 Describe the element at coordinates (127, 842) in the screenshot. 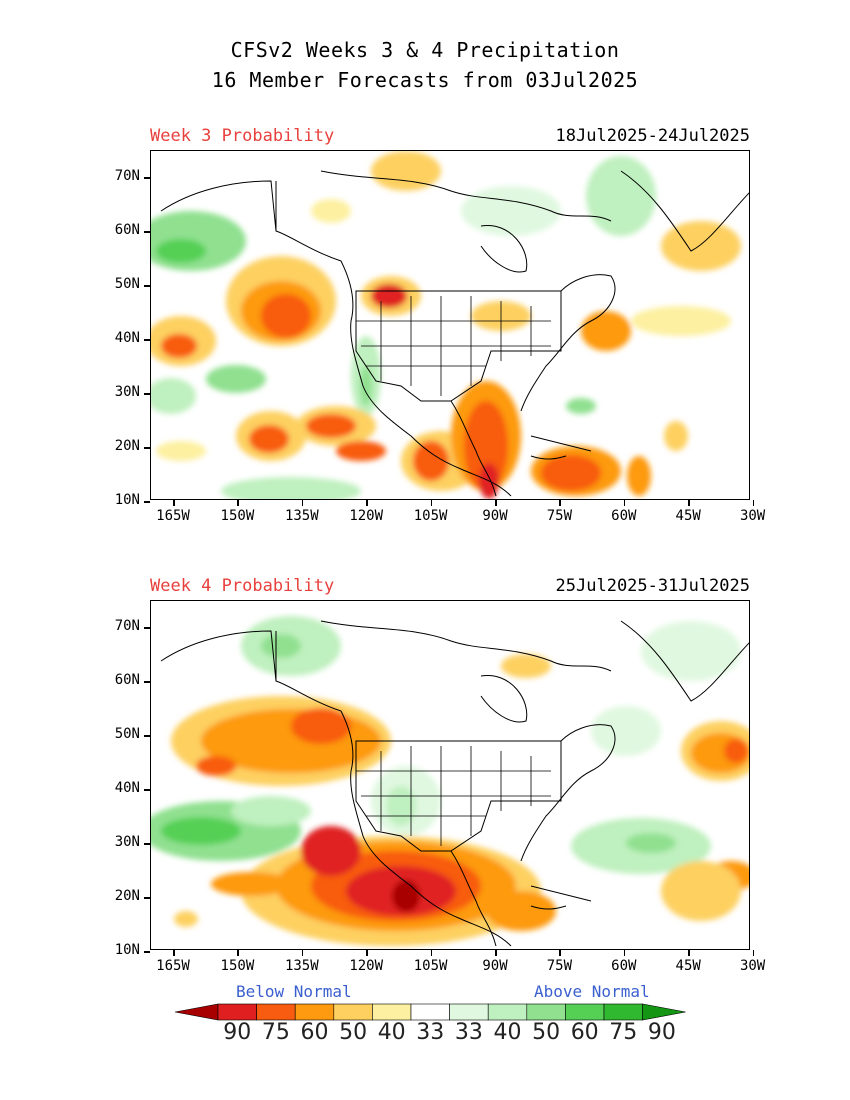

I see `lat-label: 30N` at that location.